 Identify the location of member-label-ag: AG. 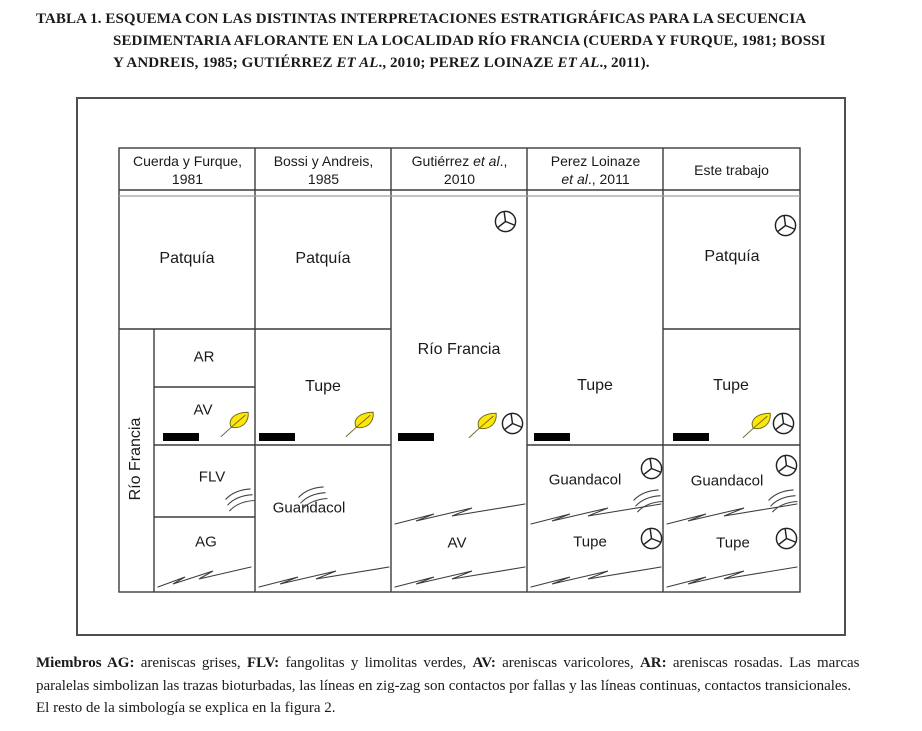
(206, 542).